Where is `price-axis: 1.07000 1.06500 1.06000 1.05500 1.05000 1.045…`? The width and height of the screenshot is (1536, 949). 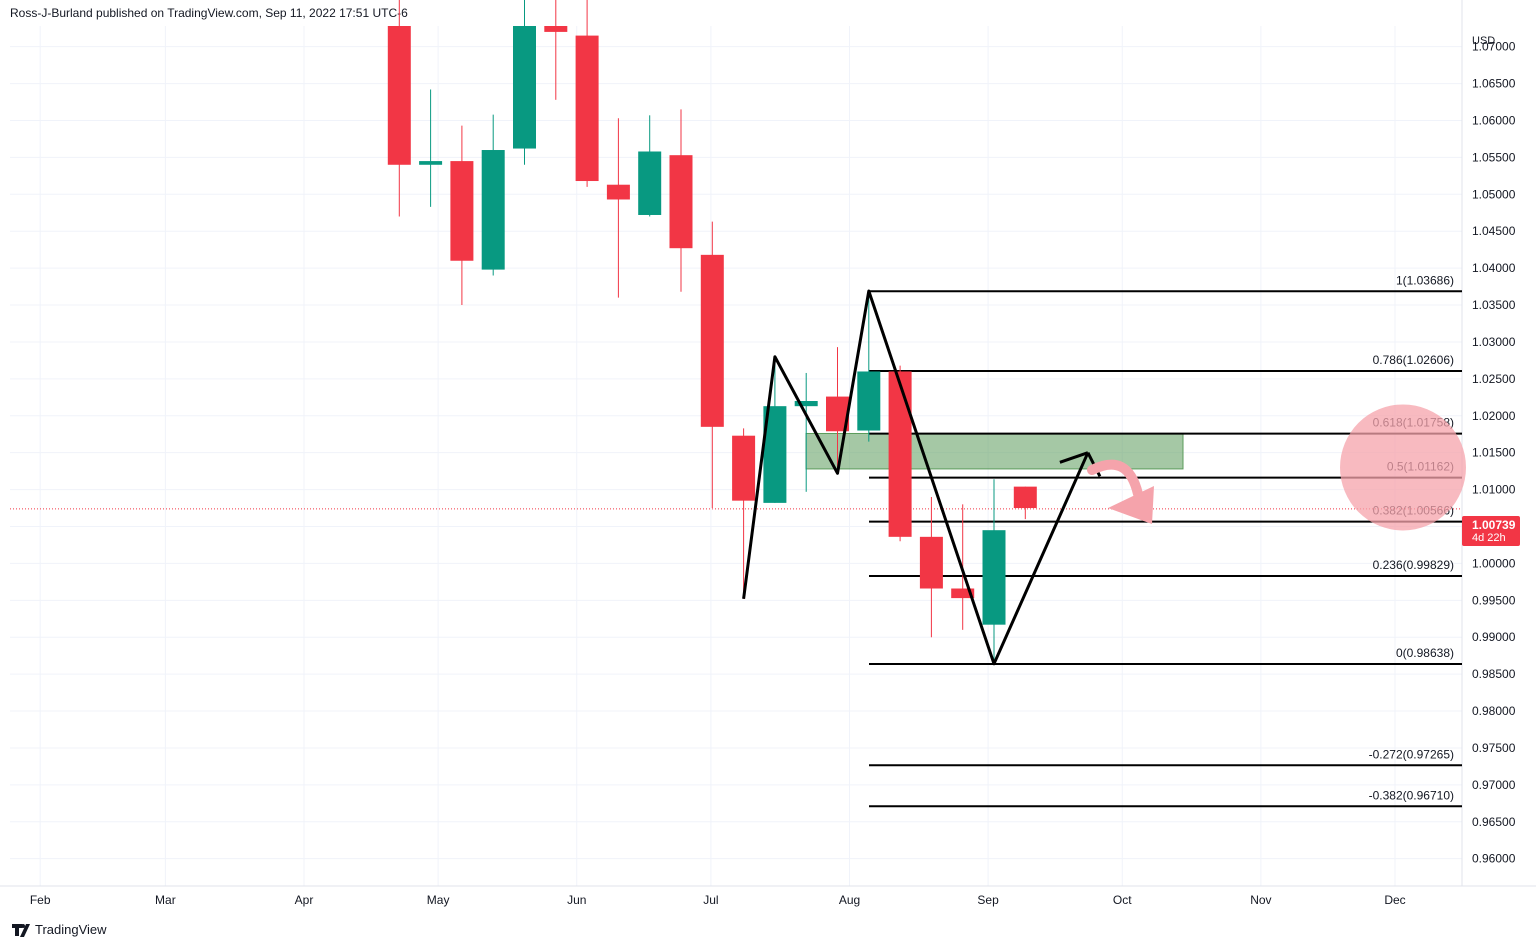 price-axis: 1.07000 1.06500 1.06000 1.05500 1.05000 1.045… is located at coordinates (1494, 453).